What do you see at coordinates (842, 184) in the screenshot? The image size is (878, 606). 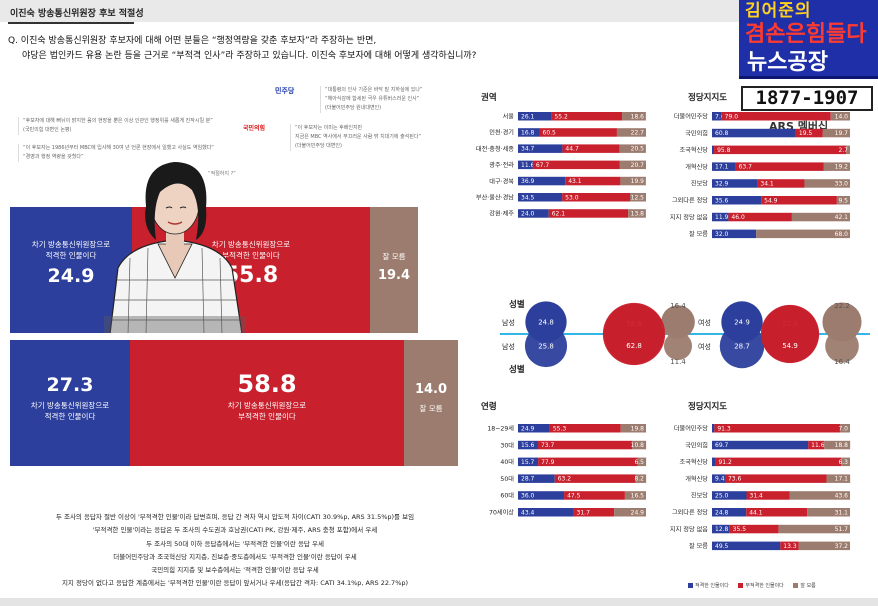 I see `data-label: 33.0` at bounding box center [842, 184].